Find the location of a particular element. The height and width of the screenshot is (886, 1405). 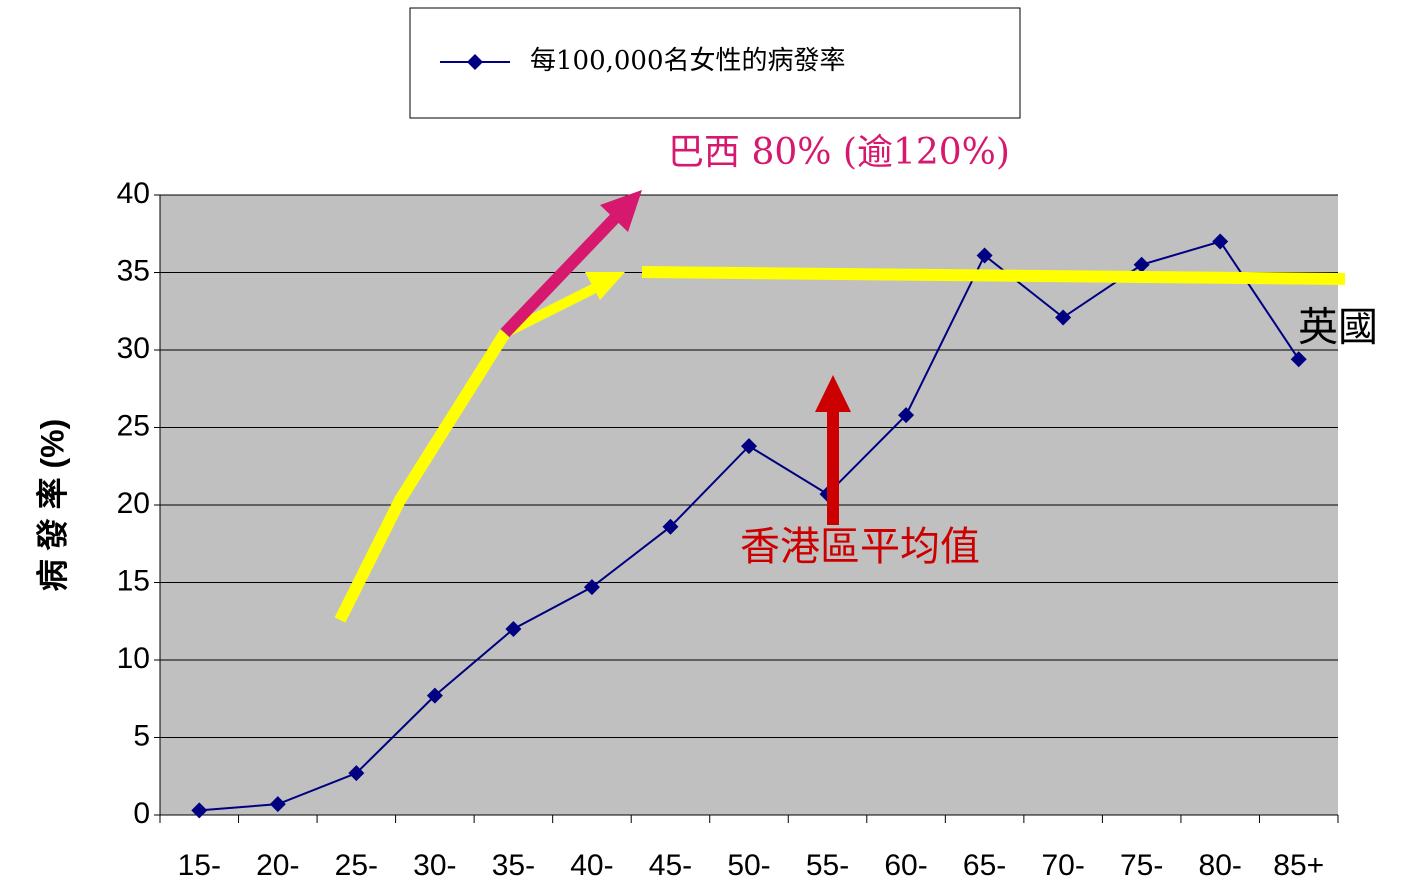

pink-arrow is located at coordinates (560, 275).